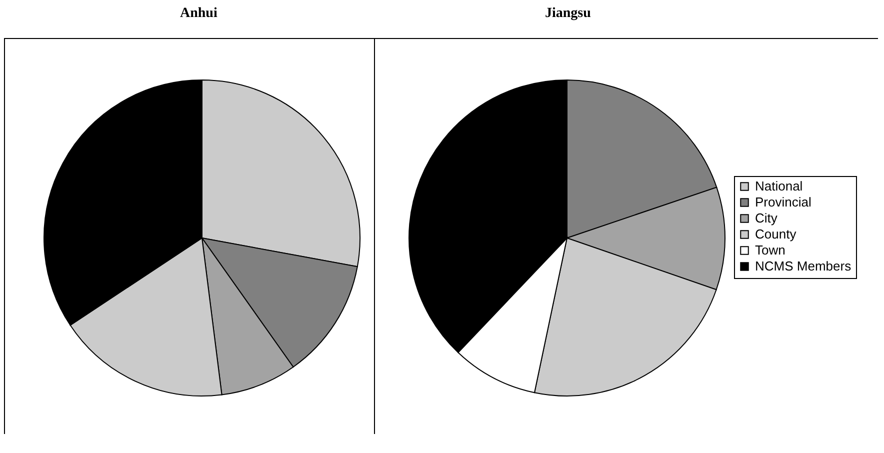 Image resolution: width=884 pixels, height=453 pixels. Describe the element at coordinates (766, 218) in the screenshot. I see `legend-label: City` at that location.